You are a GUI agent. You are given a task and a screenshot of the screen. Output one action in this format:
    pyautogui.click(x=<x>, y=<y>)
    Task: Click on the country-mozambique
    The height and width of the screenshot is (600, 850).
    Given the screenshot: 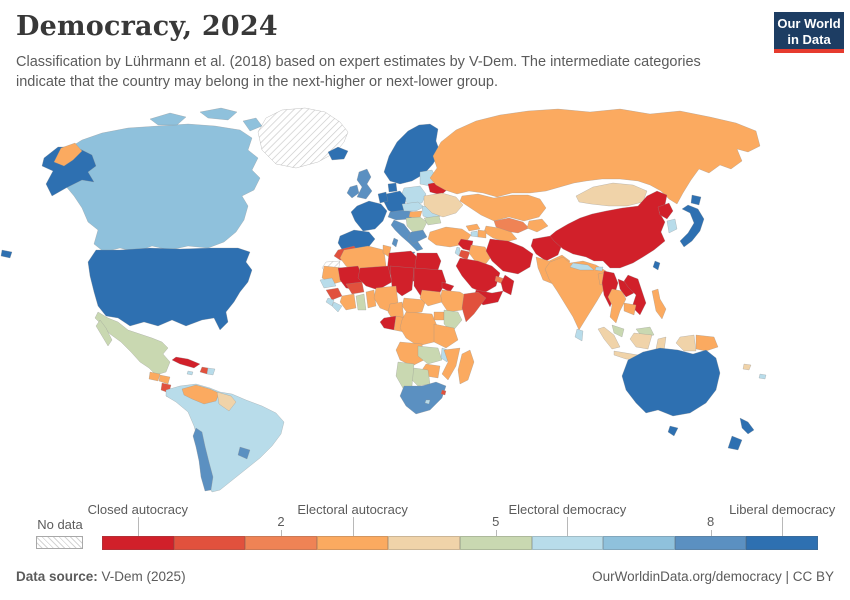 What is the action you would take?
    pyautogui.click(x=451, y=364)
    